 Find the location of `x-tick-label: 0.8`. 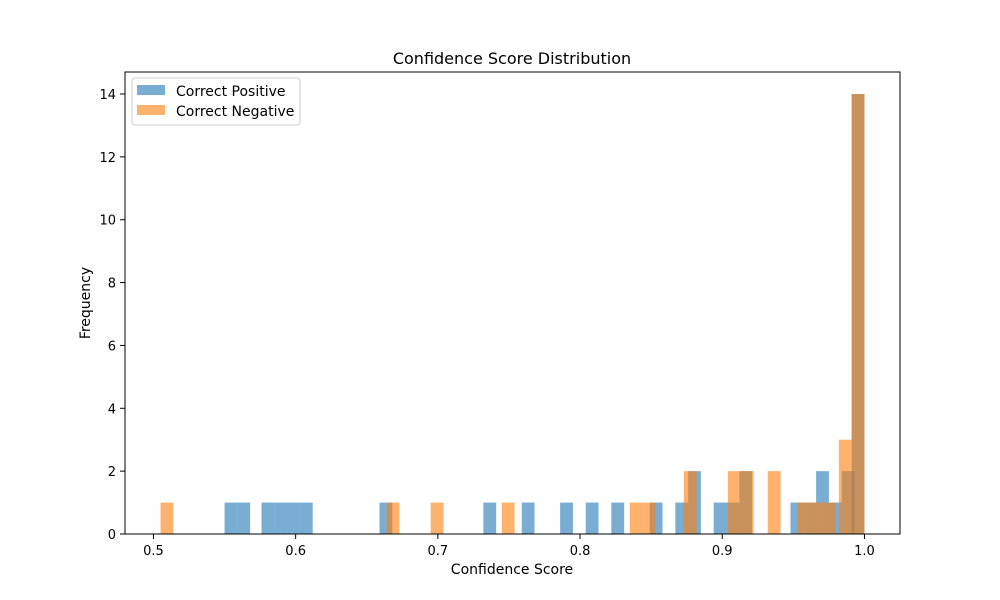

x-tick-label: 0.8 is located at coordinates (580, 551).